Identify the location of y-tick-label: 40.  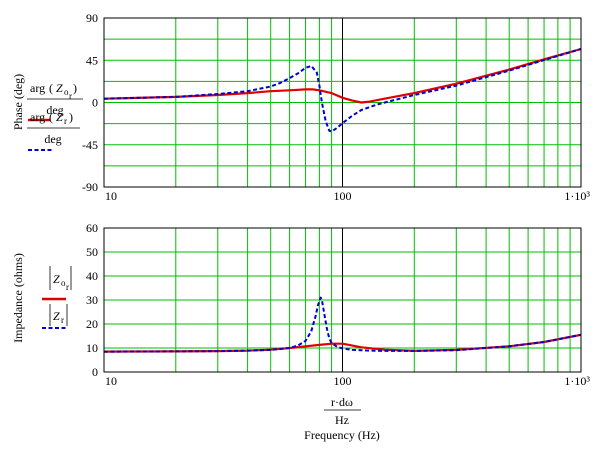
(92, 276).